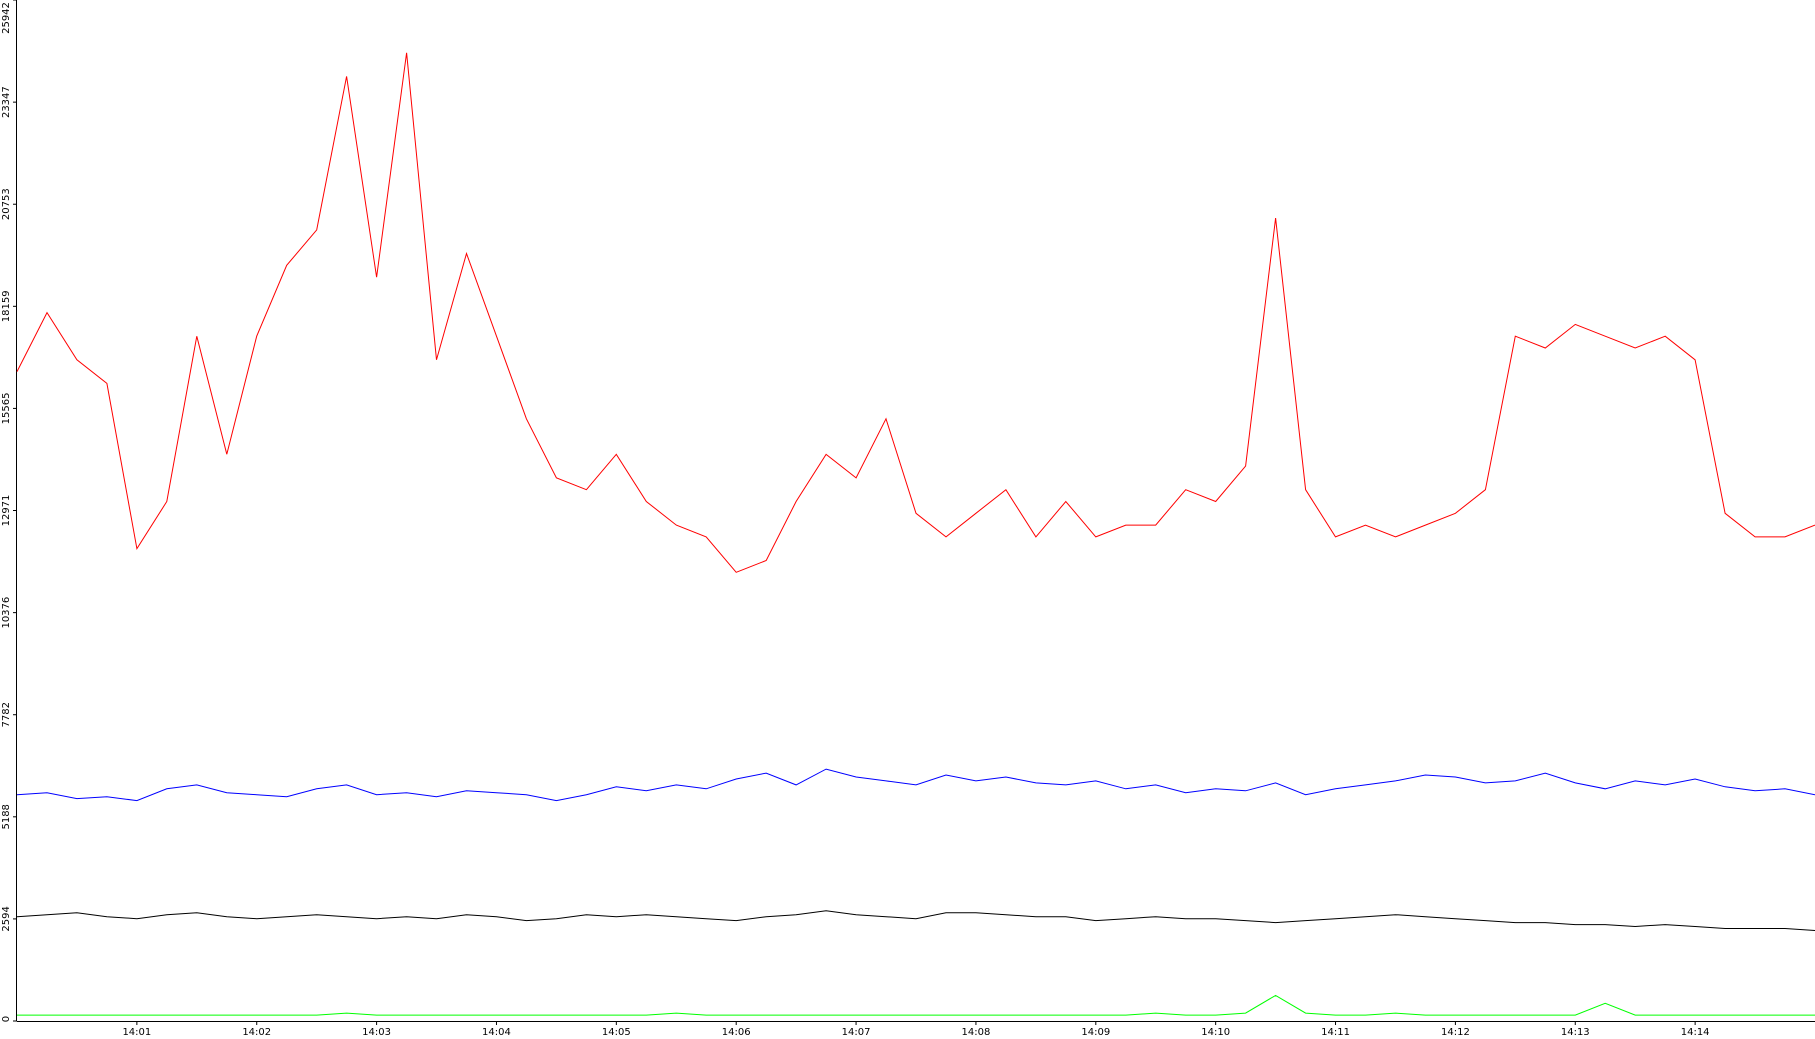 The height and width of the screenshot is (1039, 1815). I want to click on x-tick-label: 14:12, so click(1455, 1032).